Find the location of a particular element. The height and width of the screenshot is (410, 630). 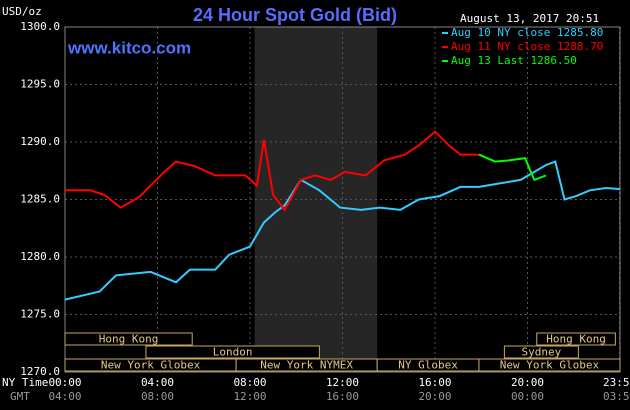

x-tick-label: 16:00 is located at coordinates (434, 382).